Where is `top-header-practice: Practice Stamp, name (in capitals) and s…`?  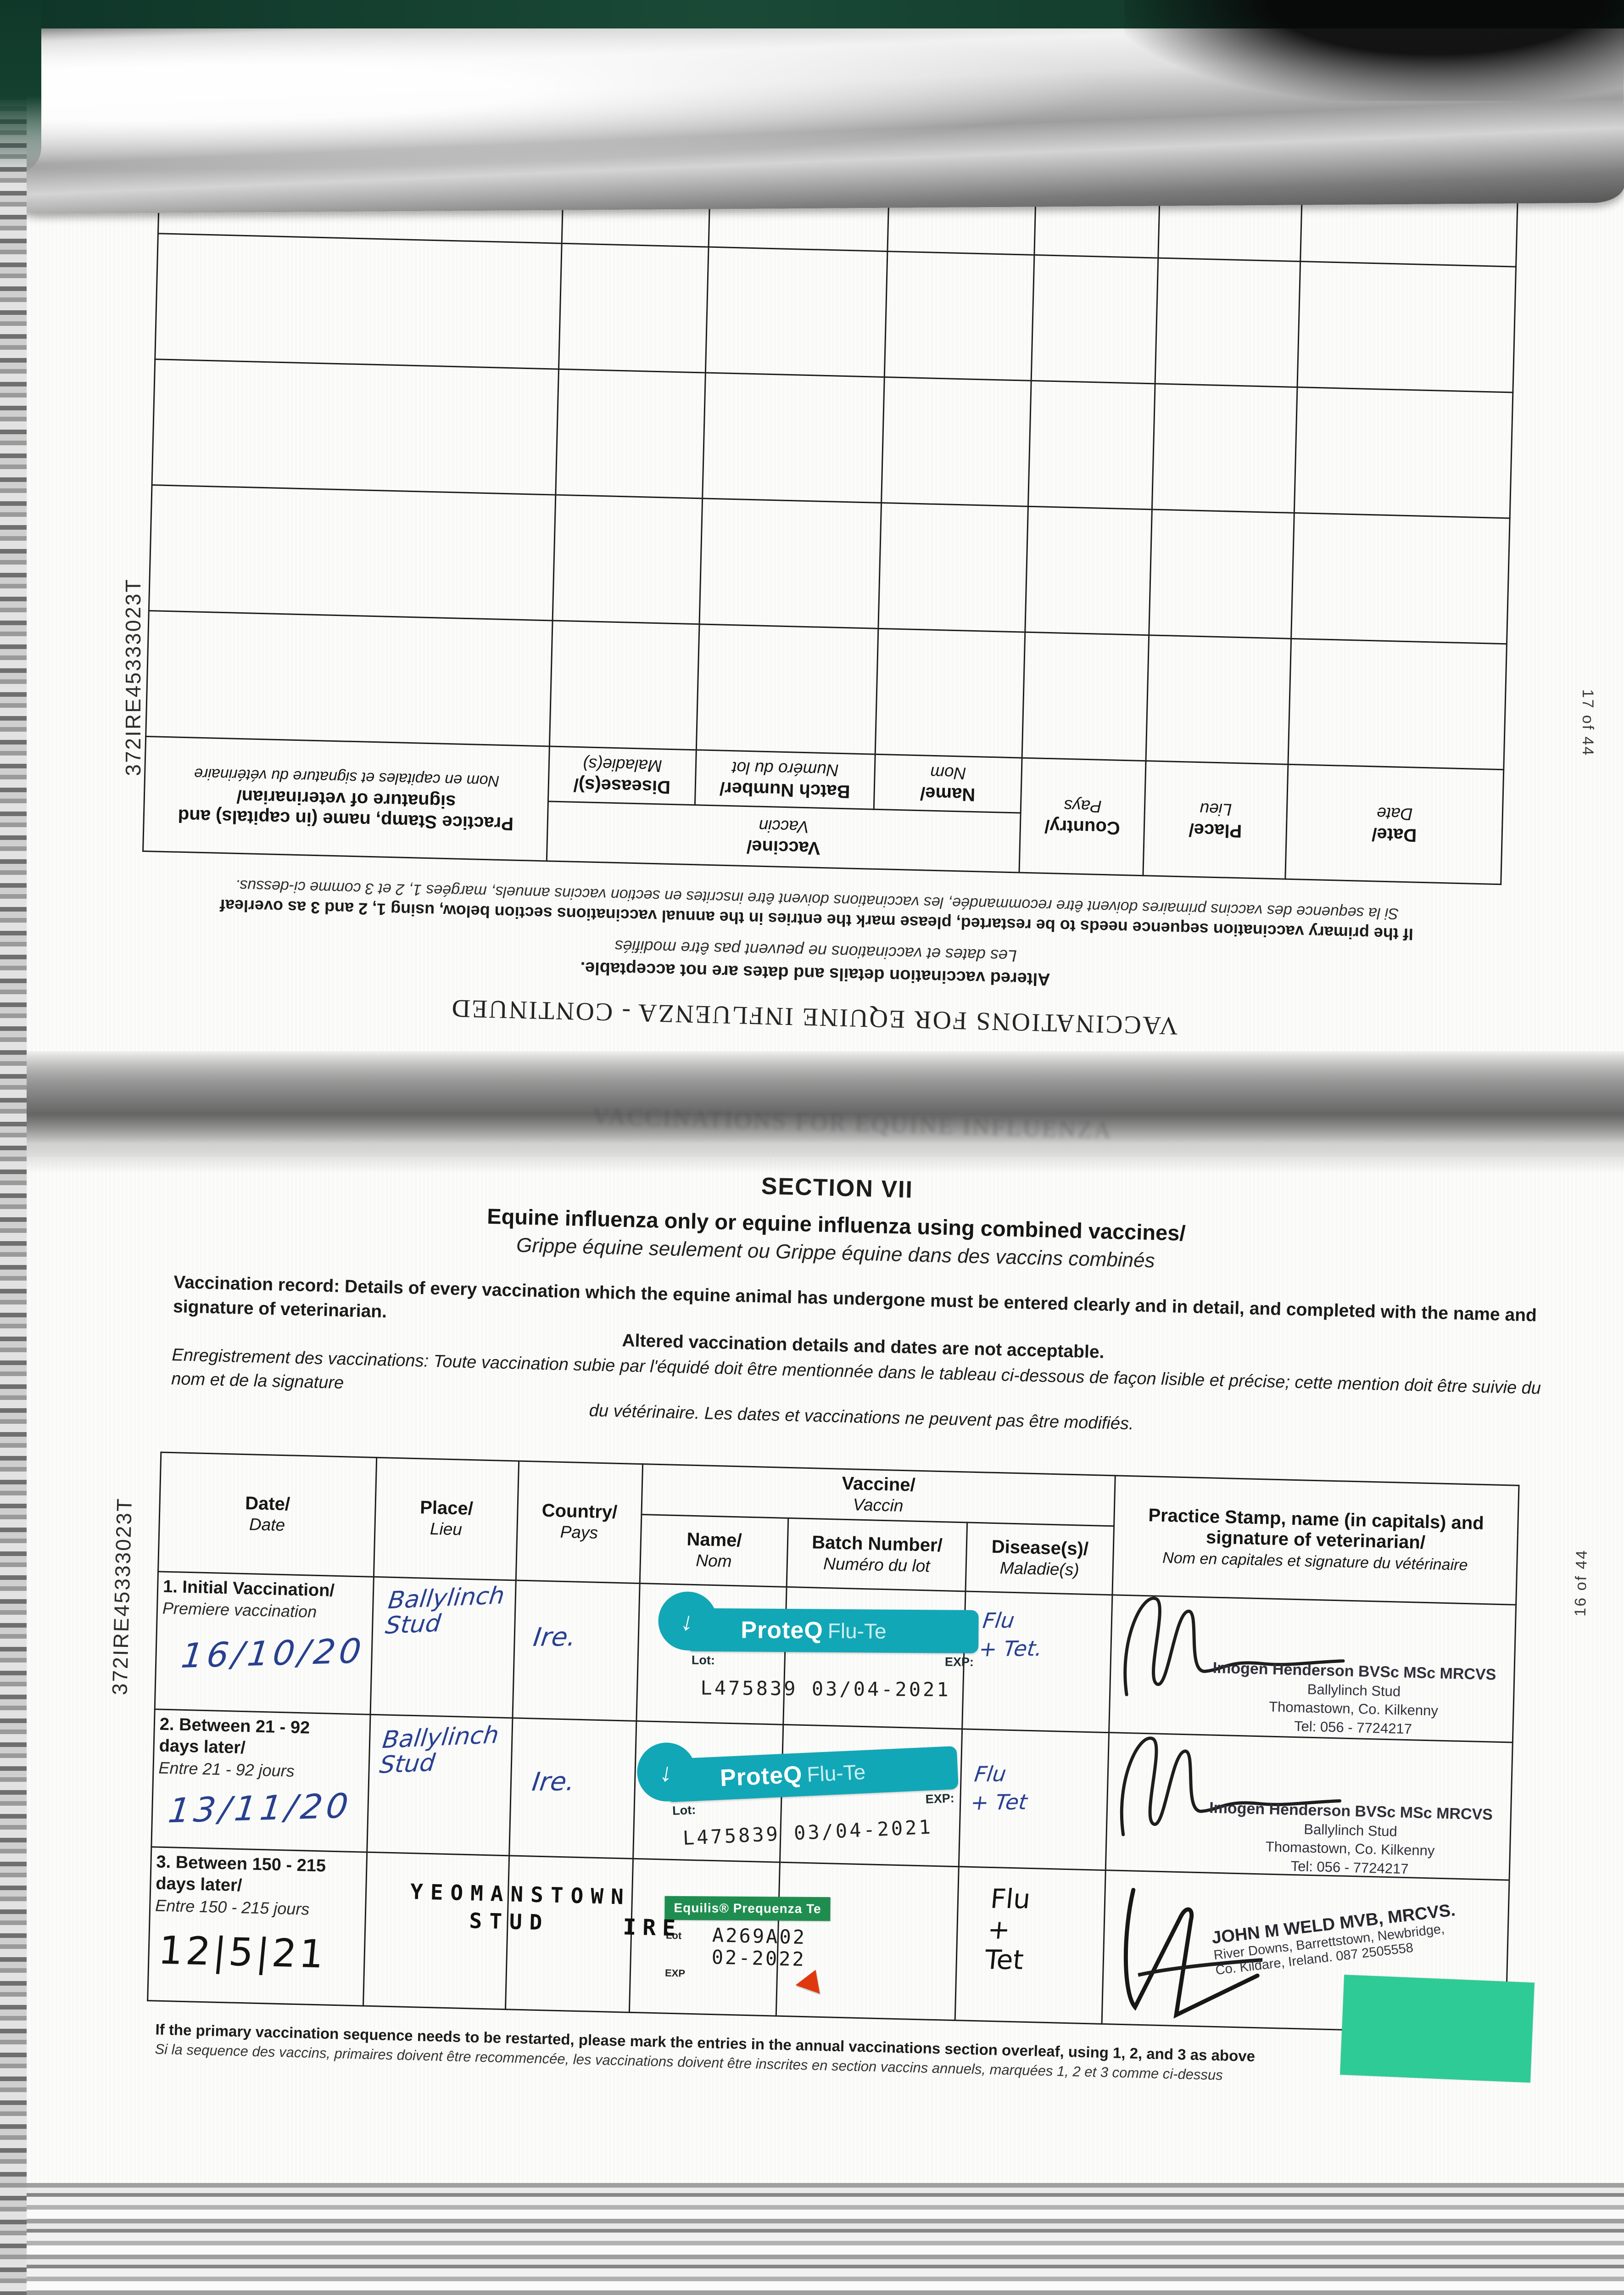
top-header-practice: Practice Stamp, name (in capitals) and s… is located at coordinates (346, 798).